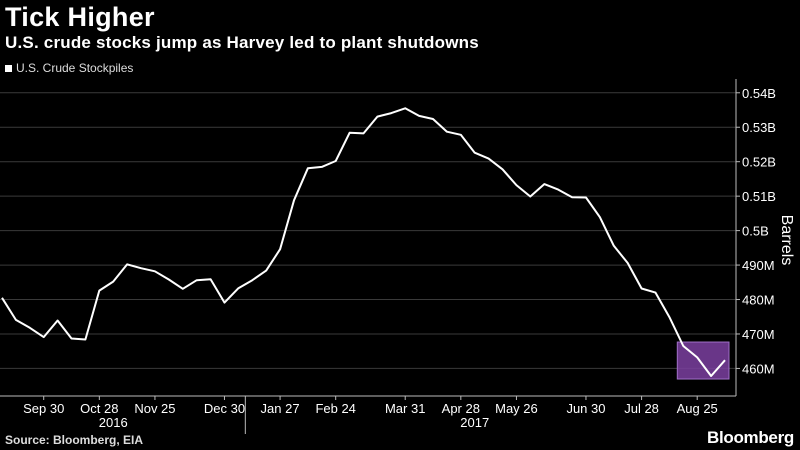 This screenshot has height=450, width=800. What do you see at coordinates (8, 68) in the screenshot?
I see `legend-swatch` at bounding box center [8, 68].